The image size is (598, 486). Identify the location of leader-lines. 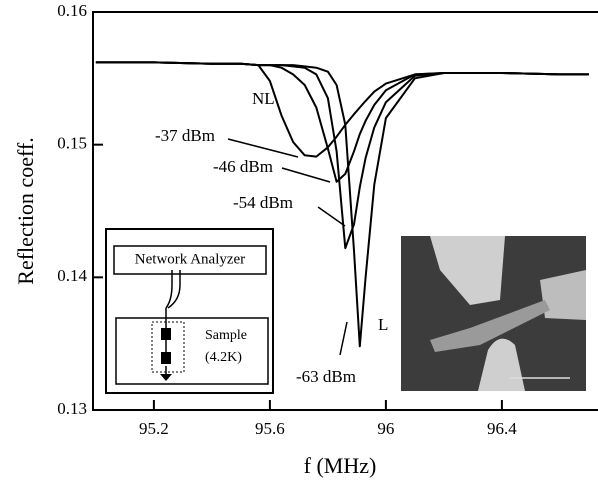
(287, 247).